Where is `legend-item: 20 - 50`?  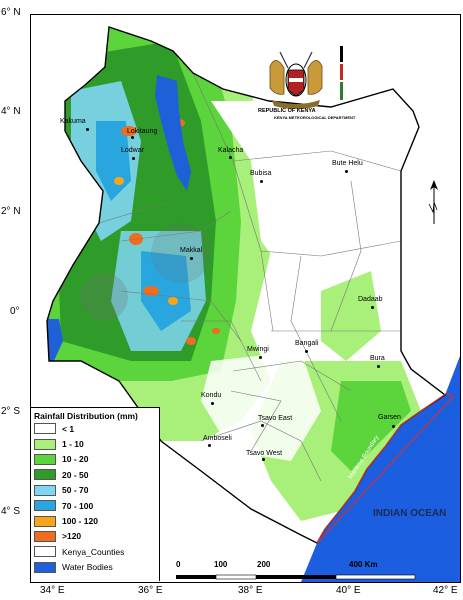
legend-item: 20 - 50 is located at coordinates (95, 474).